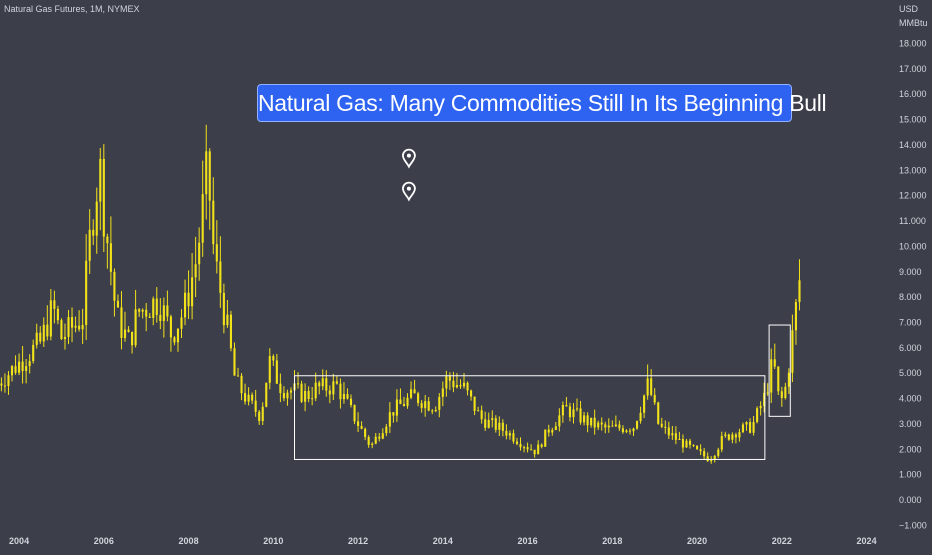 The height and width of the screenshot is (555, 932). Describe the element at coordinates (913, 145) in the screenshot. I see `y-tick-label: 14.000` at that location.